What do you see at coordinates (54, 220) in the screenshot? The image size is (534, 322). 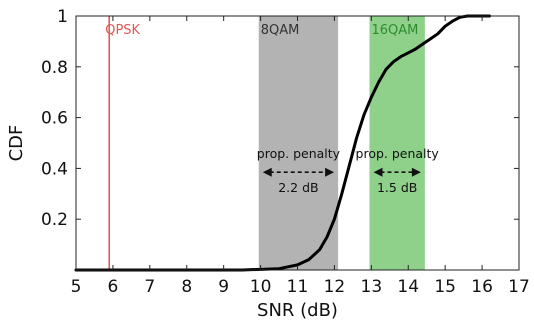 I see `y-tick-label: 0.2` at bounding box center [54, 220].